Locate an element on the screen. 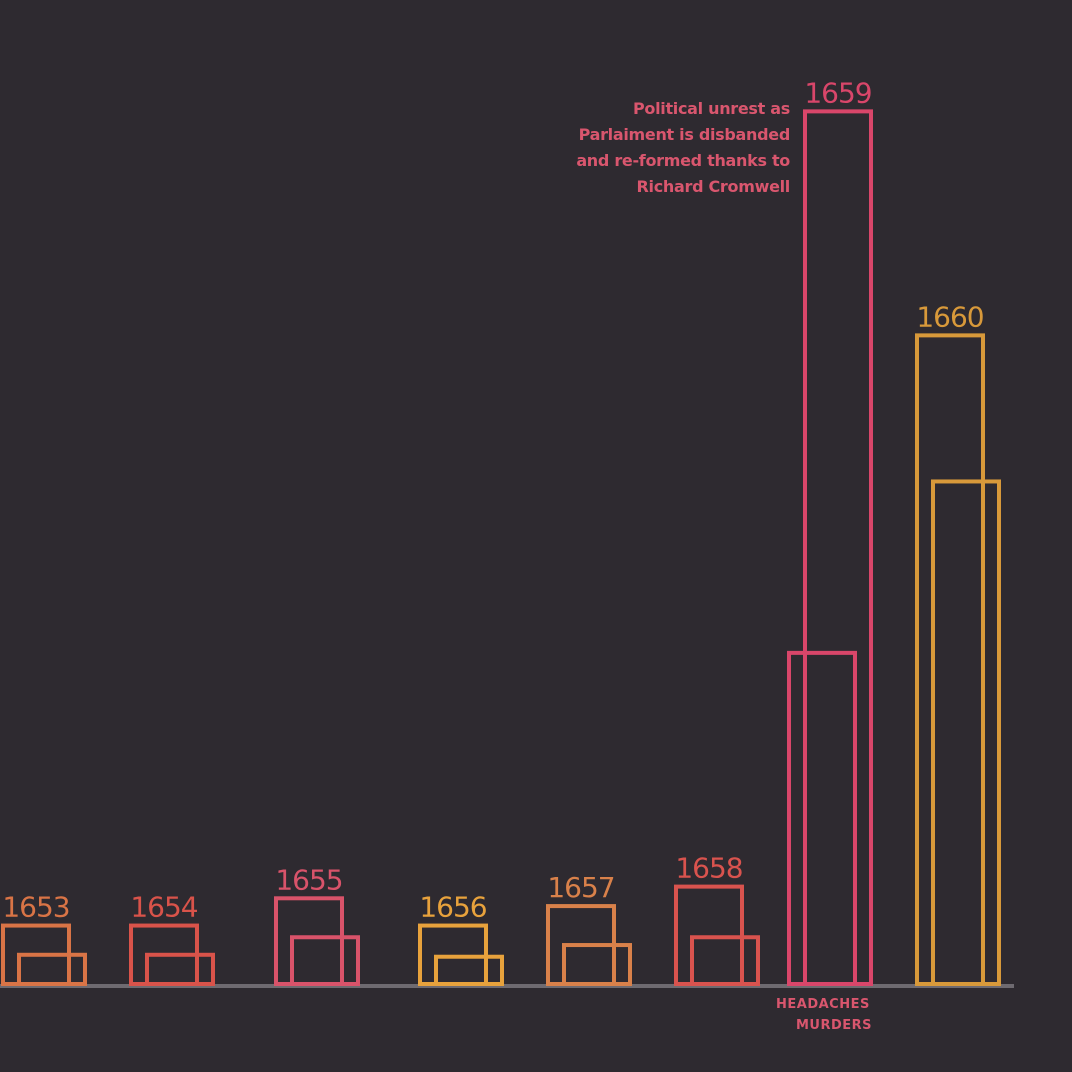 This screenshot has width=1072, height=1072. year-label-1656: 1656 is located at coordinates (452, 907).